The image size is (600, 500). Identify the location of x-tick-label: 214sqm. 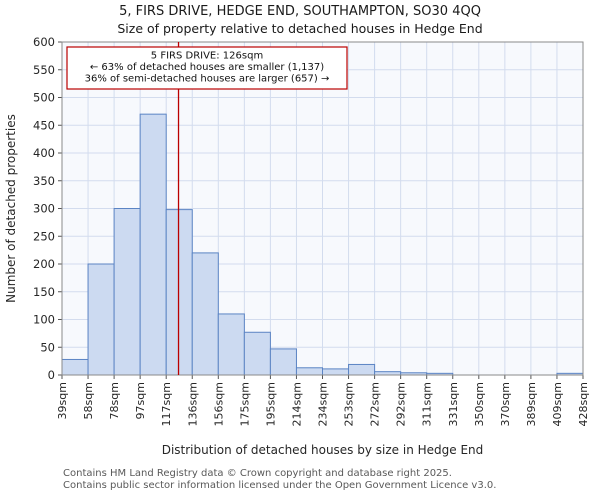
(296, 404).